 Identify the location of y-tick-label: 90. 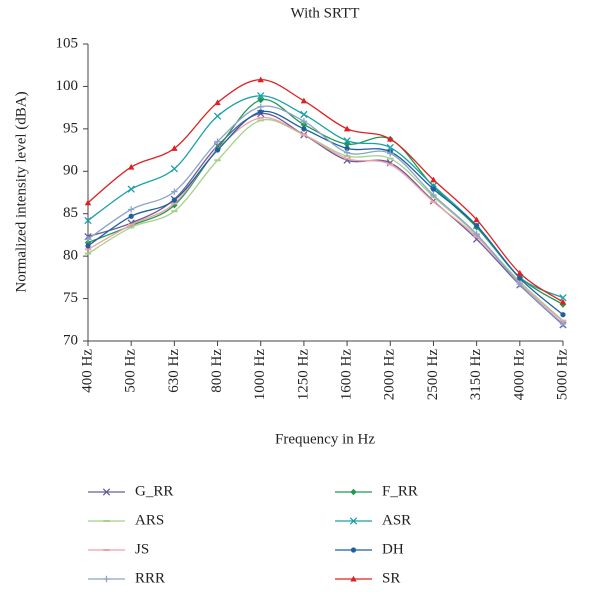
(70, 171).